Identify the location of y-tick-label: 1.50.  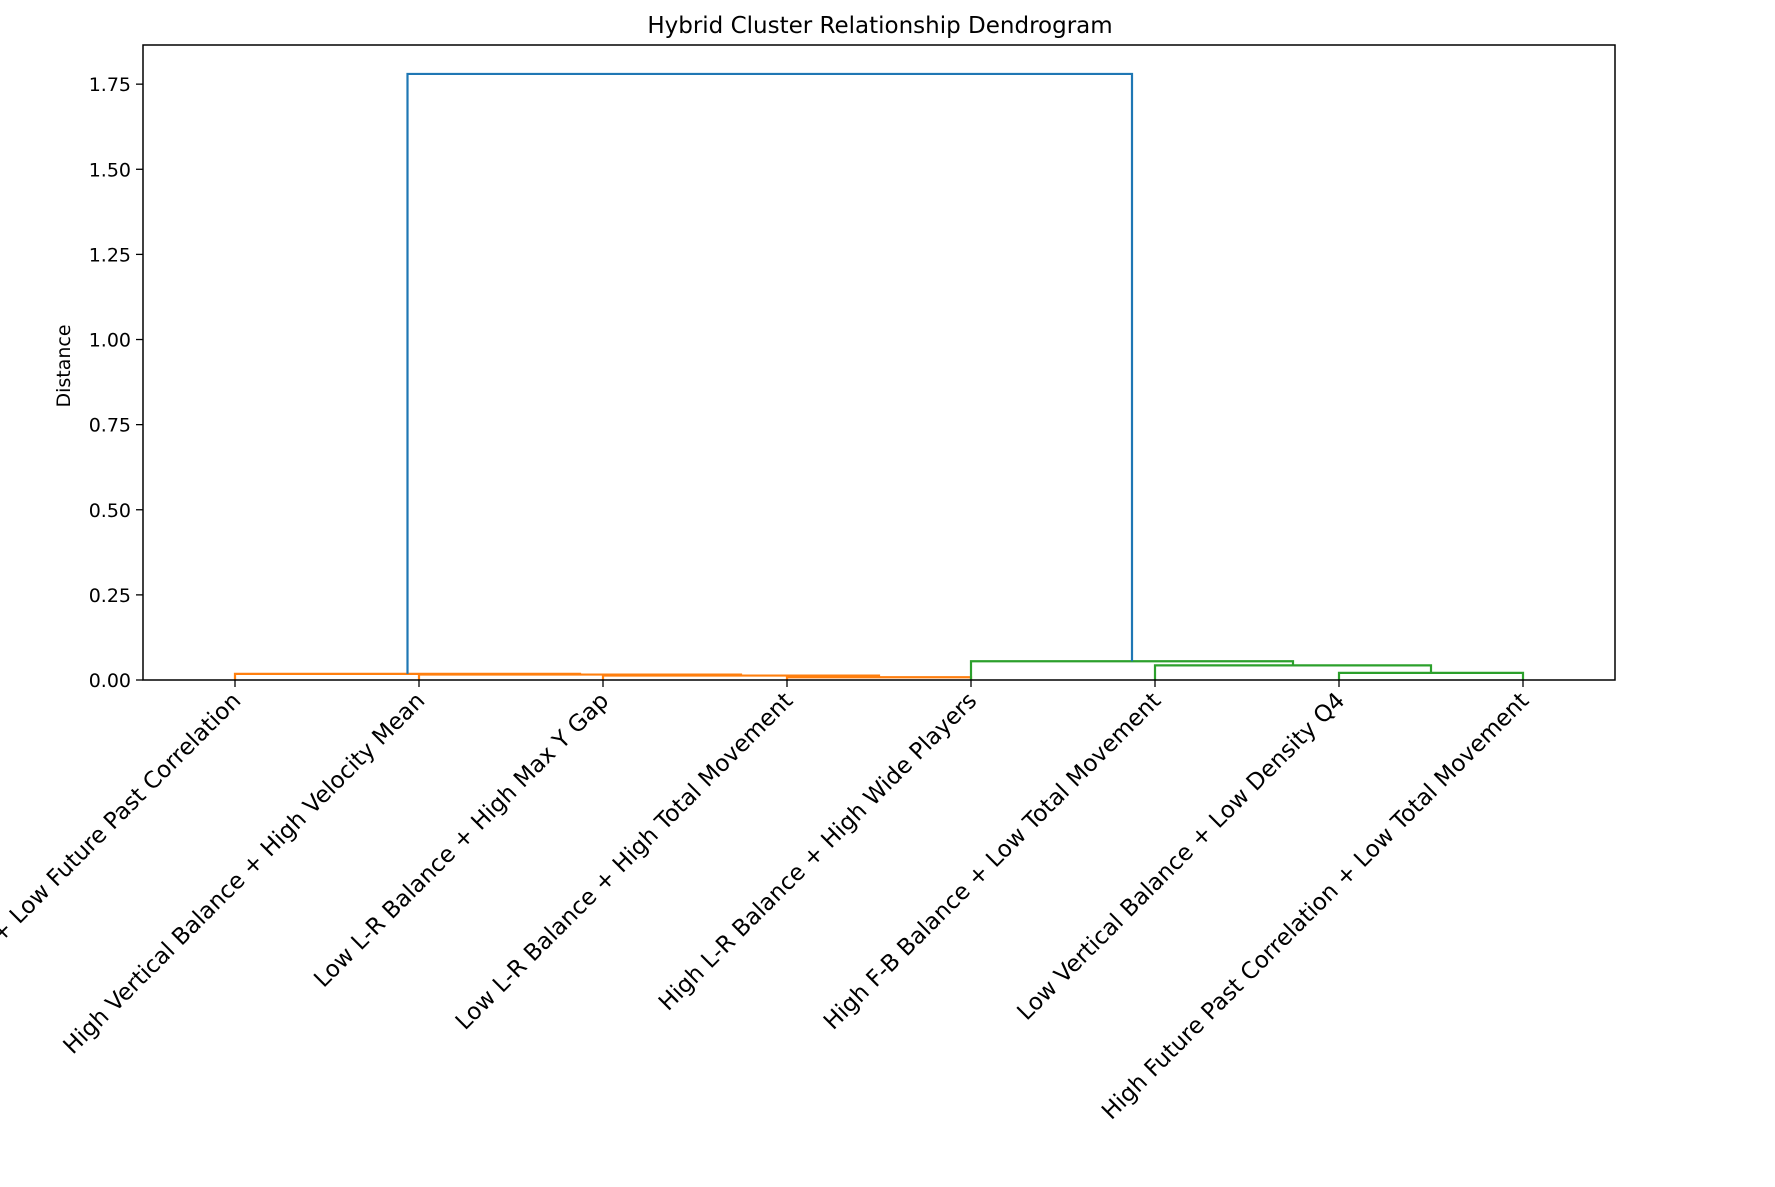
(110, 170).